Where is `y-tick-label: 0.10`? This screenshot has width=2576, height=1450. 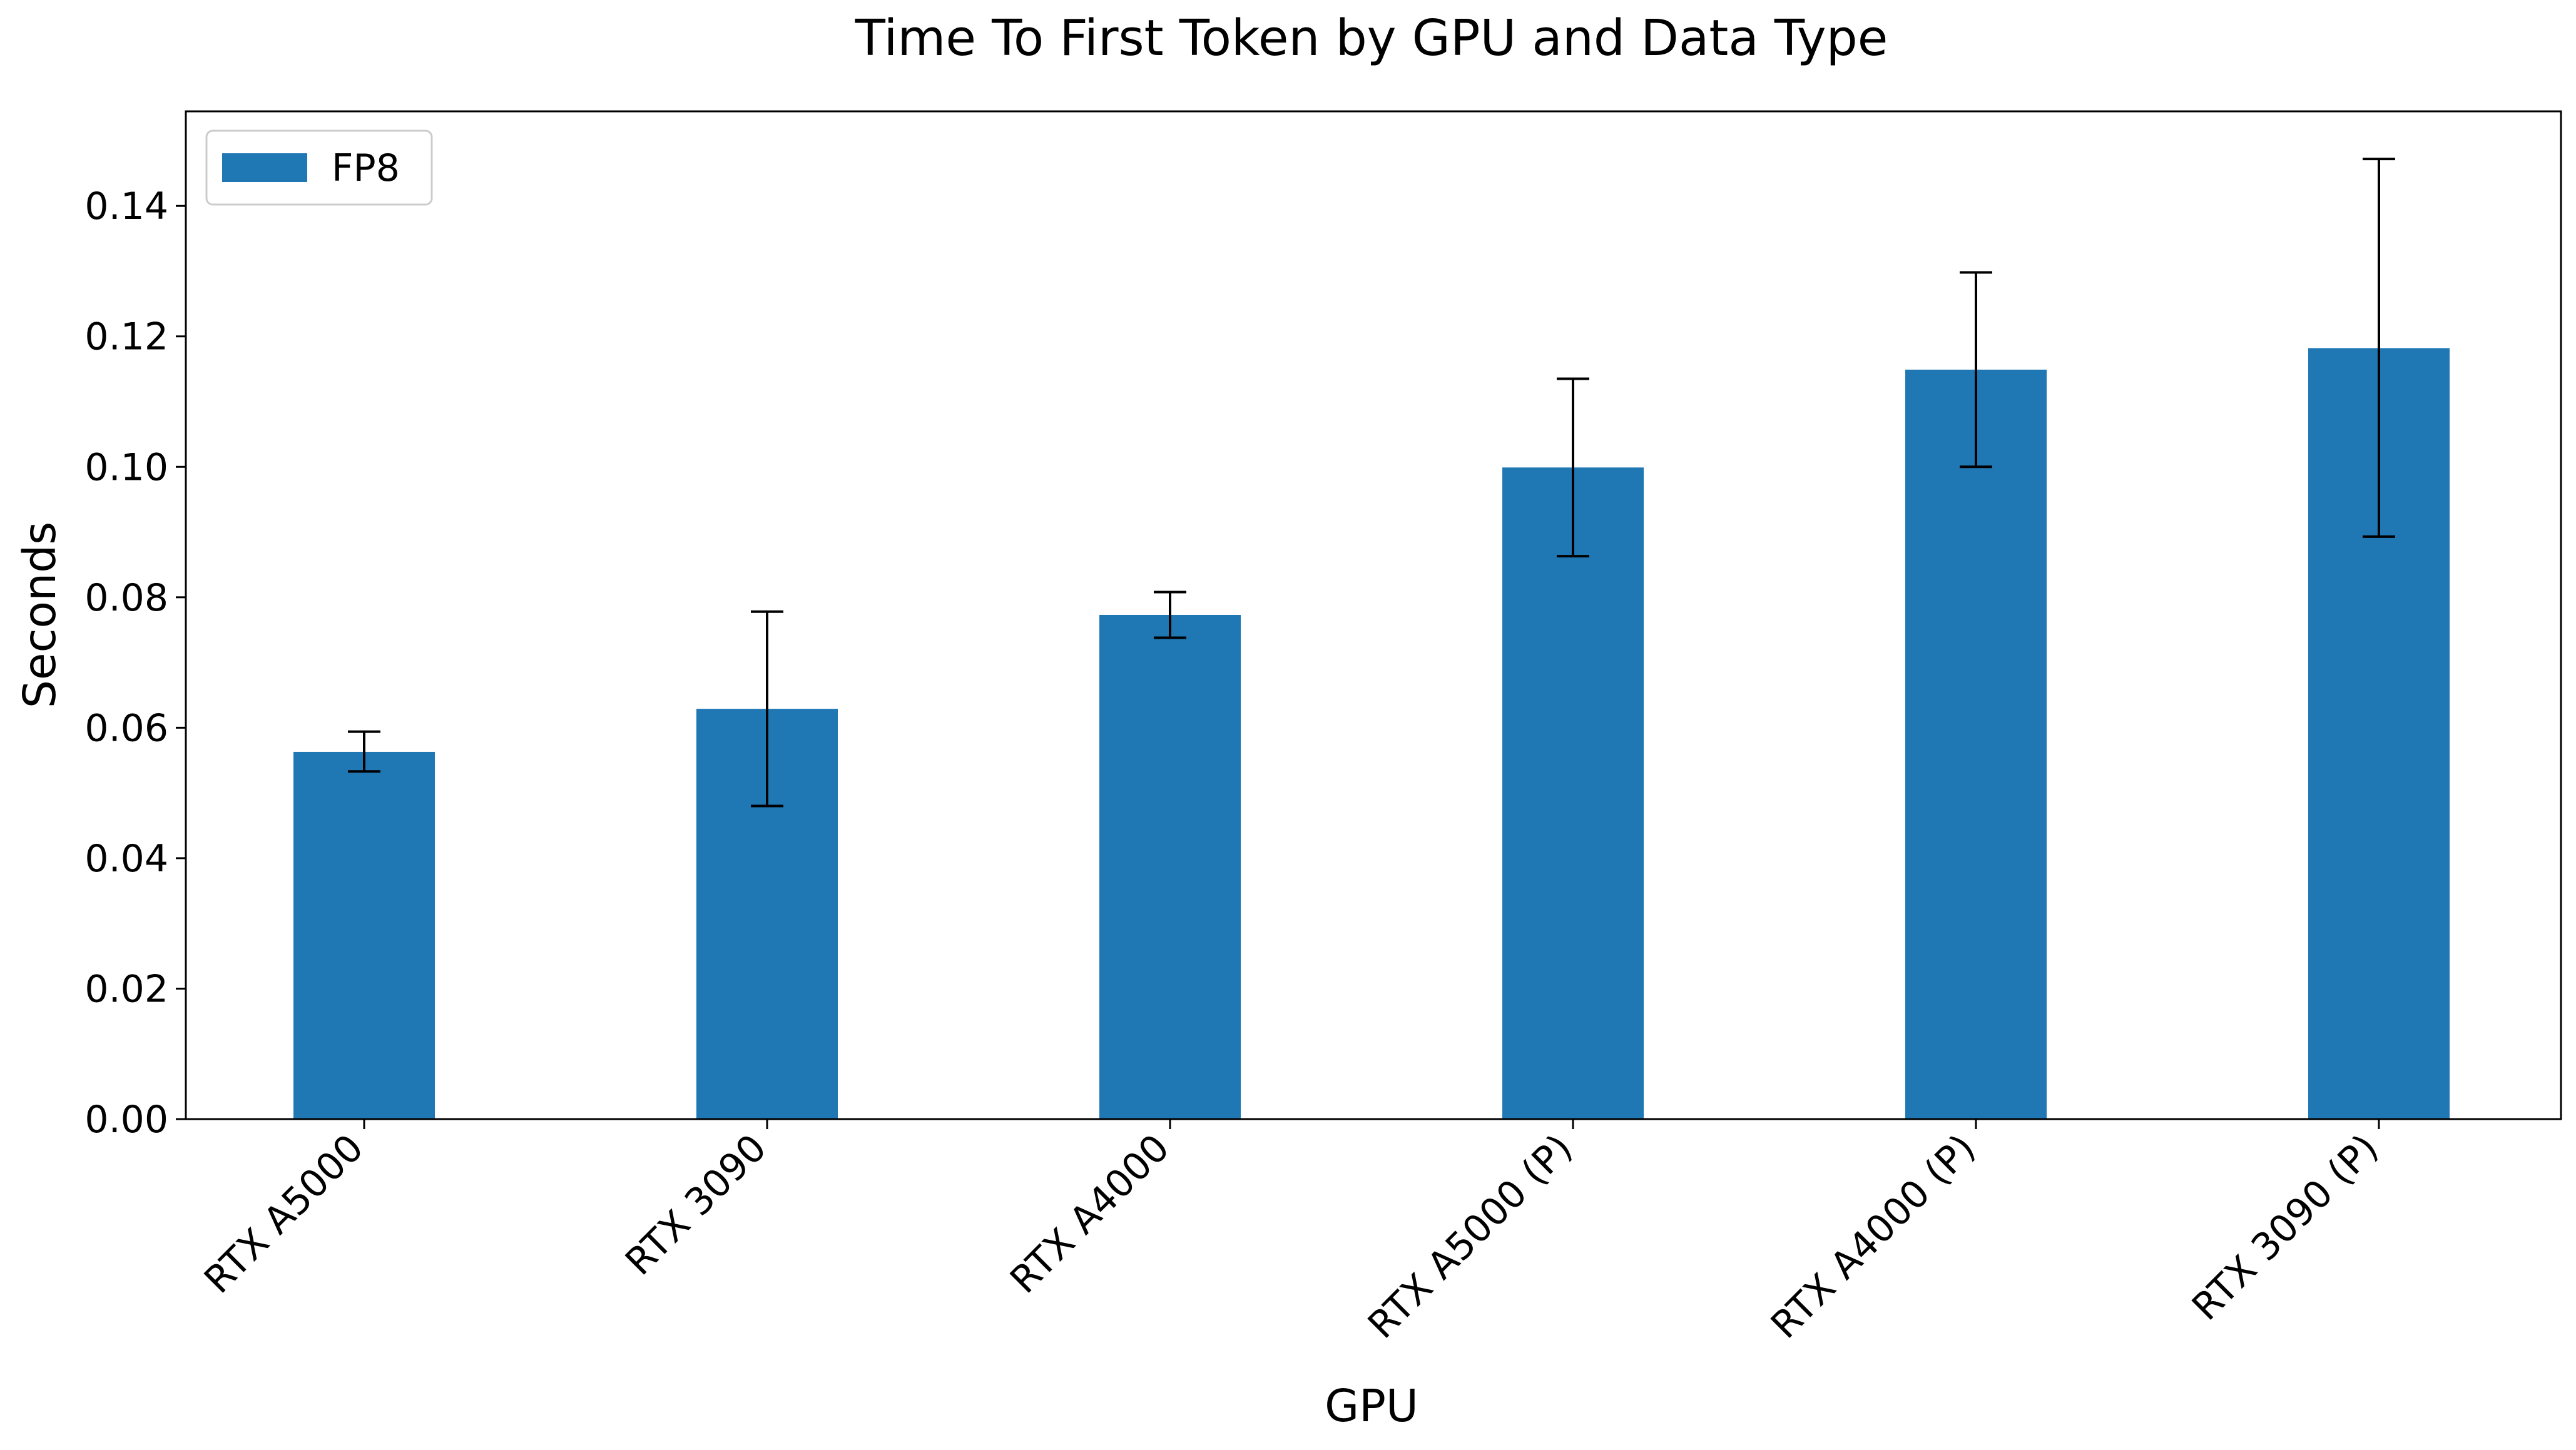 y-tick-label: 0.10 is located at coordinates (126, 467).